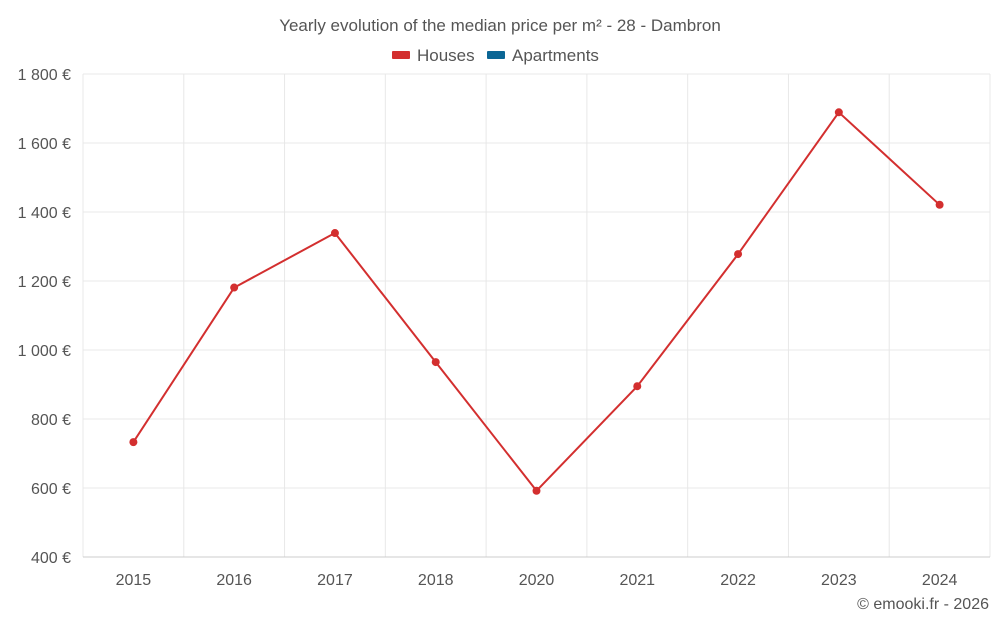 Image resolution: width=1000 pixels, height=625 pixels. I want to click on legend: Houses Apartments, so click(495, 55).